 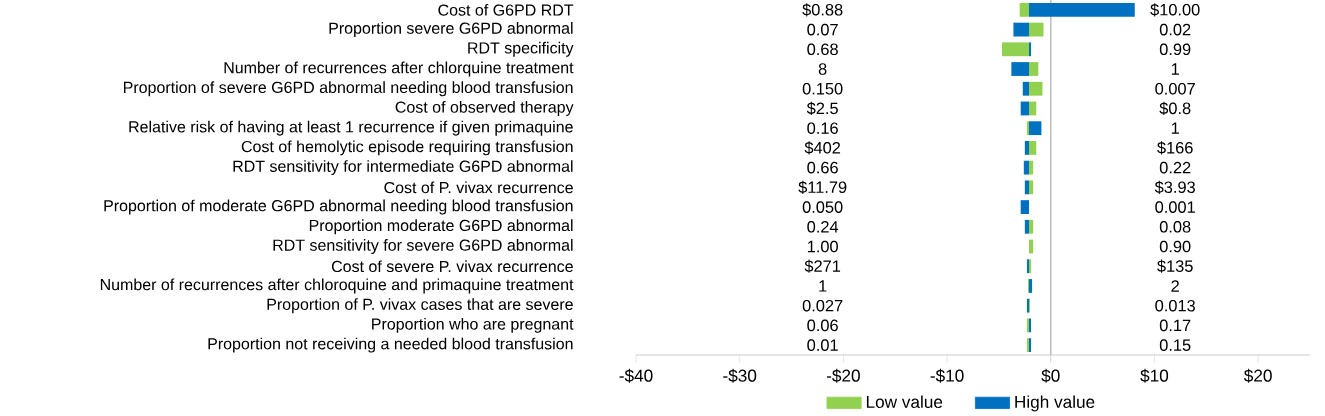 What do you see at coordinates (1175, 246) in the screenshot?
I see `annotation: 0.90` at bounding box center [1175, 246].